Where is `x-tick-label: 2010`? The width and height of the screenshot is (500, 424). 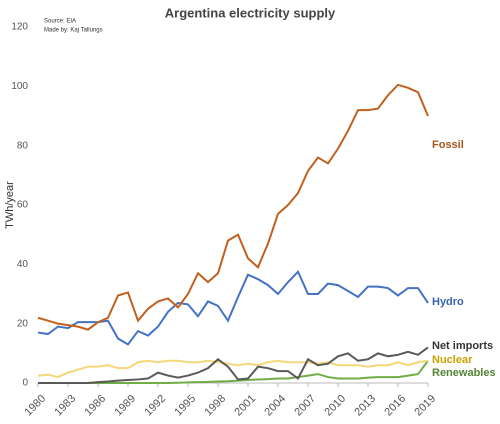
x-tick-label: 2010 is located at coordinates (335, 406).